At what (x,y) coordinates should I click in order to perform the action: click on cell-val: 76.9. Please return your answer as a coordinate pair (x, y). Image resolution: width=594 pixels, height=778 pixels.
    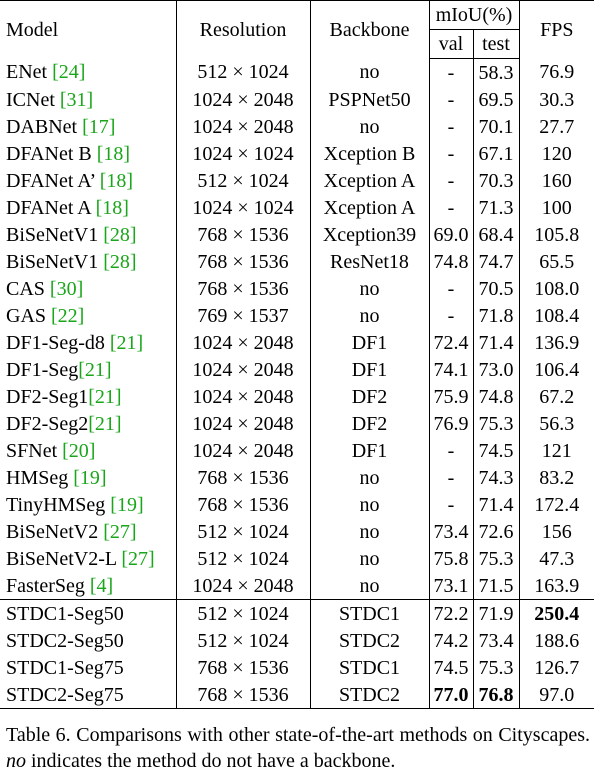
    Looking at the image, I should click on (450, 423).